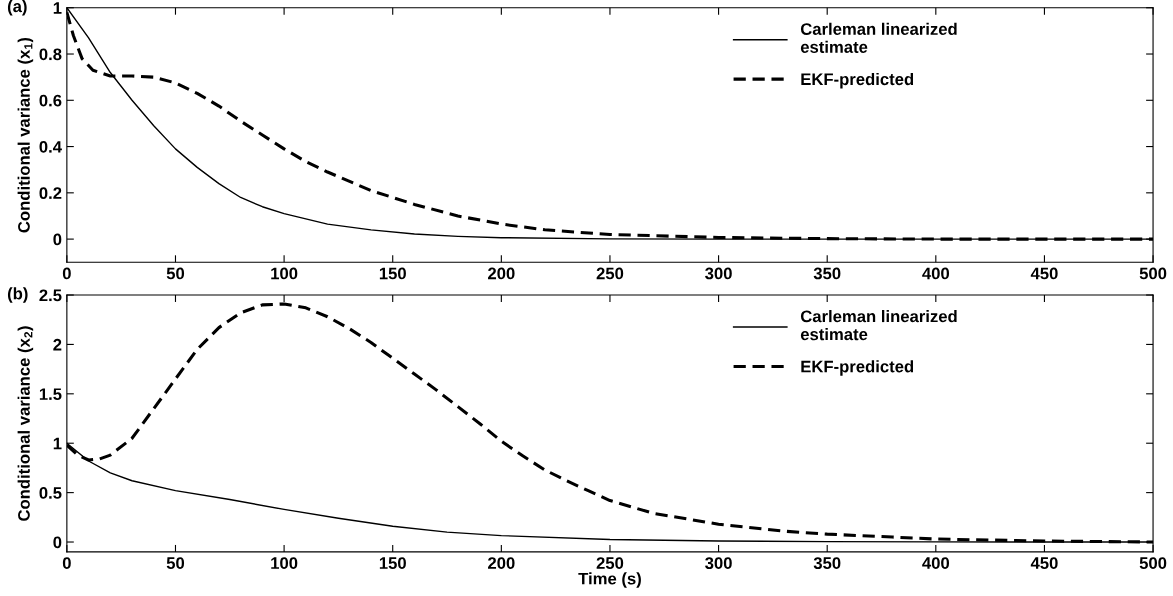 The image size is (1173, 596). What do you see at coordinates (17, 295) in the screenshot?
I see `text: (b)` at bounding box center [17, 295].